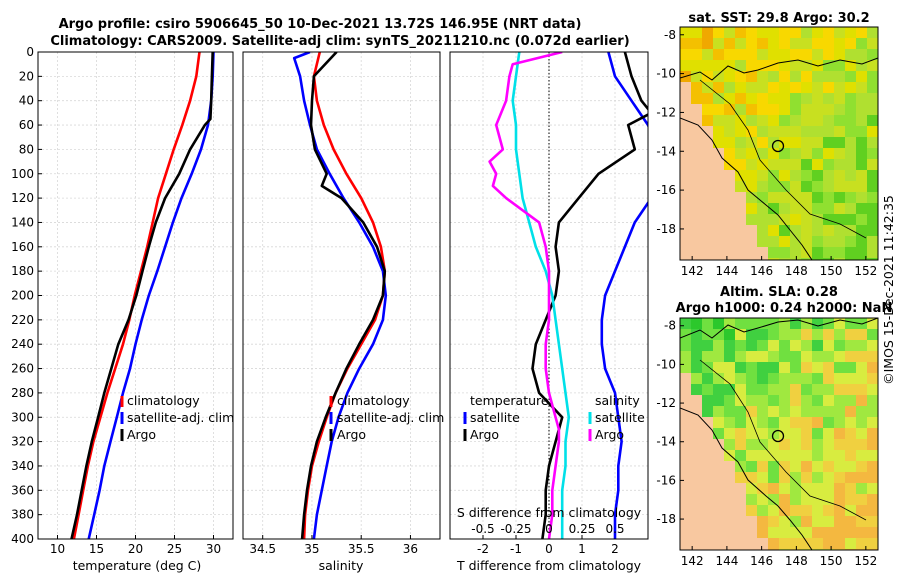 The height and width of the screenshot is (580, 900). What do you see at coordinates (666, 151) in the screenshot?
I see `map-y-tick-label: -14` at bounding box center [666, 151].